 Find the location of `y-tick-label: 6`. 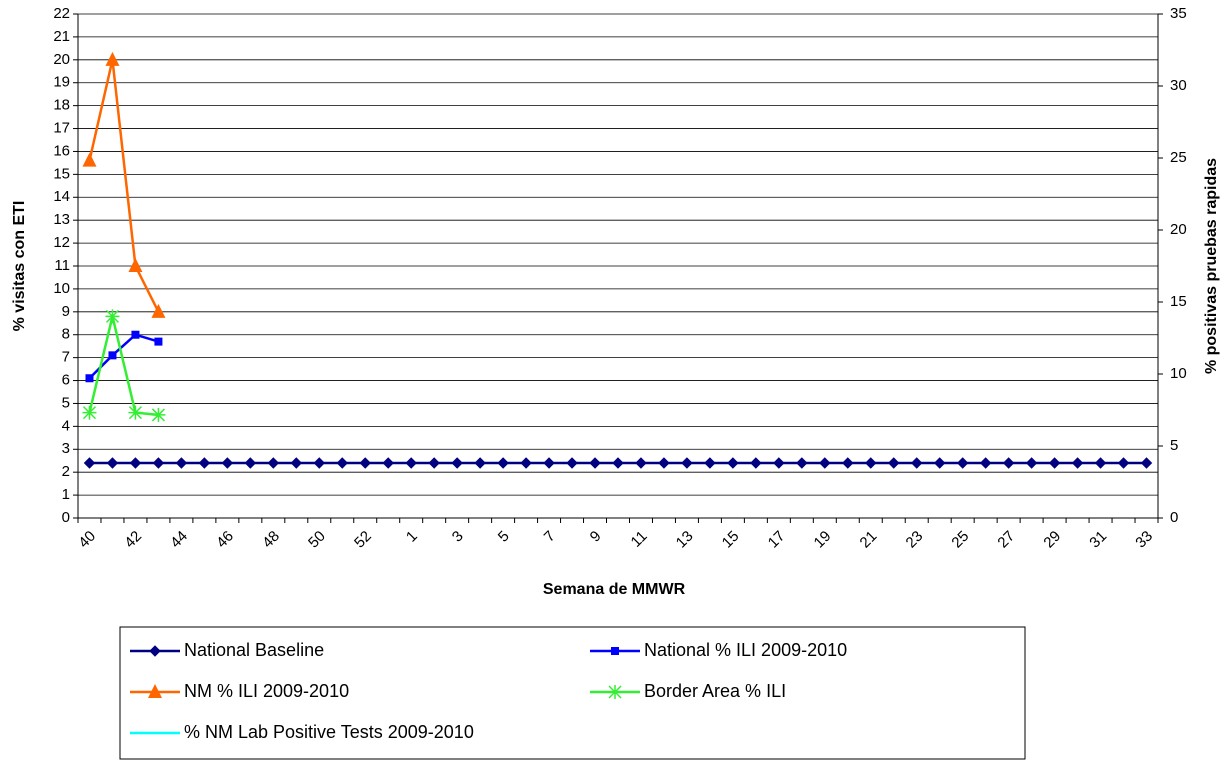

y-tick-label: 6 is located at coordinates (66, 380).